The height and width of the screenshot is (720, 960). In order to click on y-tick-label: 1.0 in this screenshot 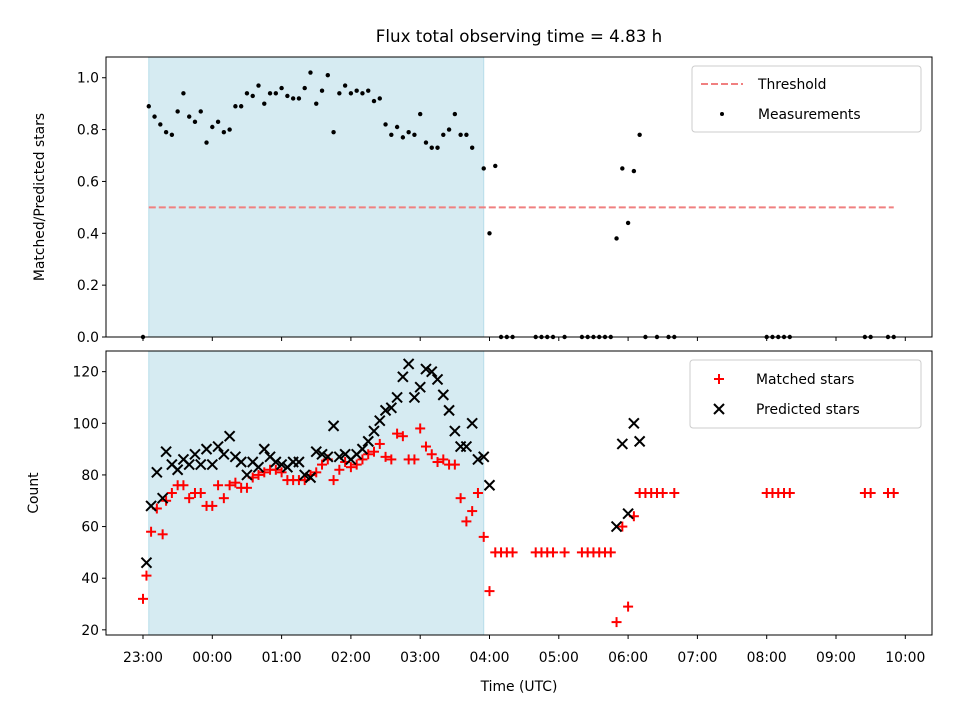, I will do `click(88, 79)`.